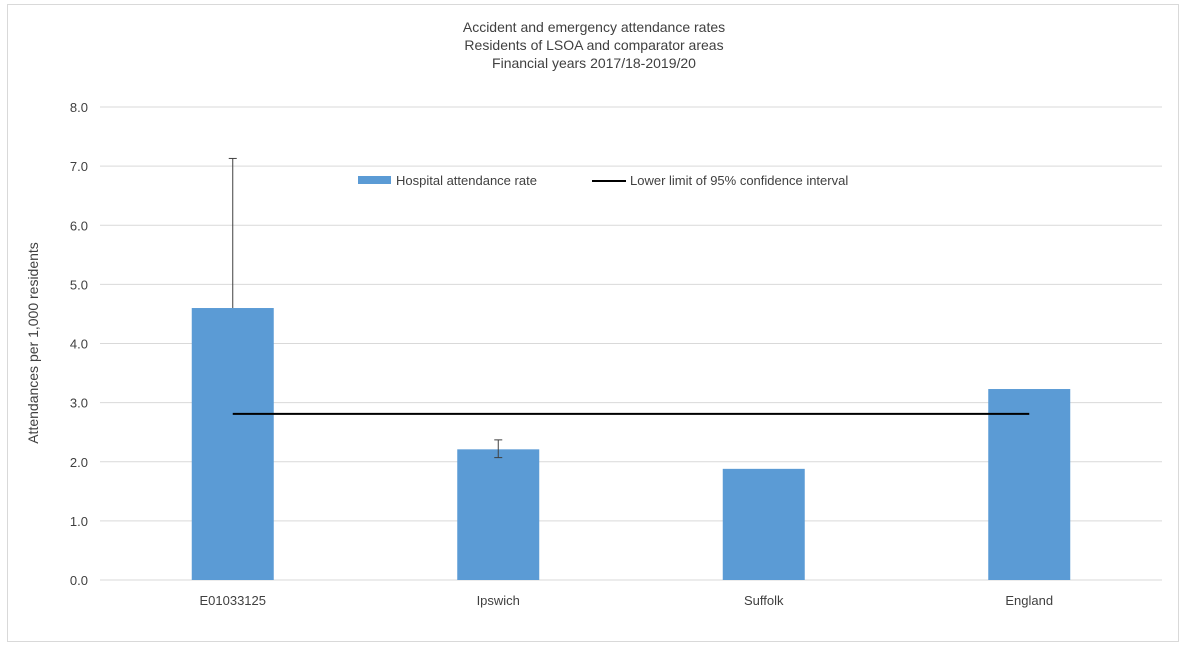 The width and height of the screenshot is (1187, 648). Describe the element at coordinates (79, 403) in the screenshot. I see `y-tick-label-3: 3.0` at that location.